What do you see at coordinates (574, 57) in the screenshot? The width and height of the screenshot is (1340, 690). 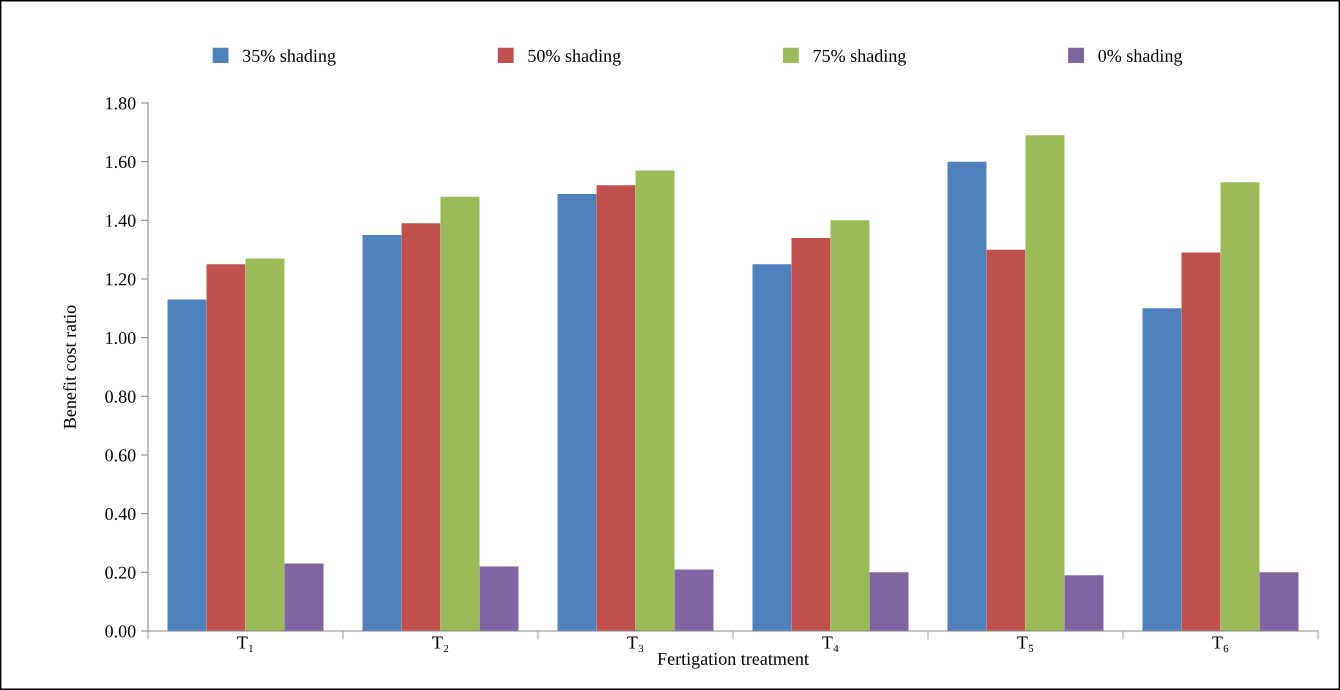 I see `legend-label: 50% shading` at bounding box center [574, 57].